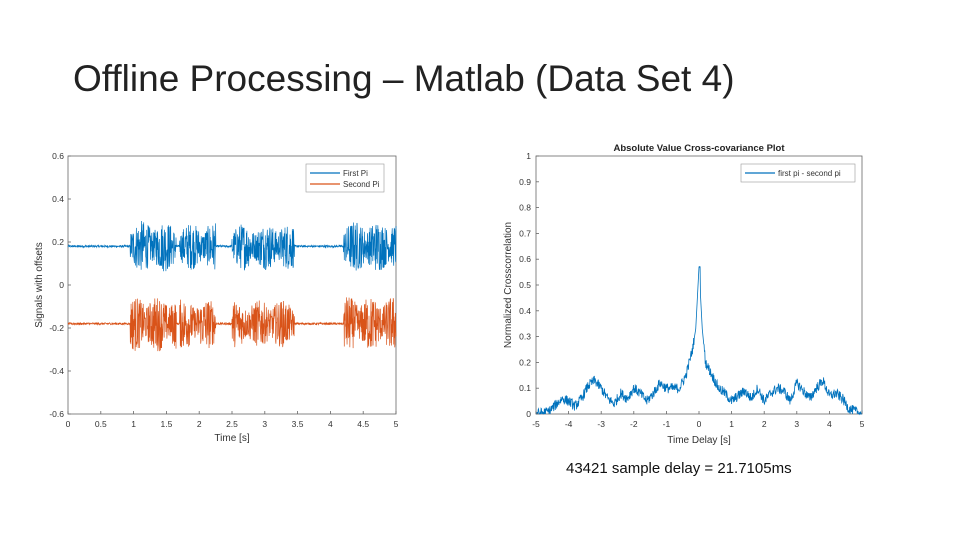 This screenshot has height=540, width=960. Describe the element at coordinates (525, 388) in the screenshot. I see `crosscovariance-y-tick-label-9: 0.1` at that location.